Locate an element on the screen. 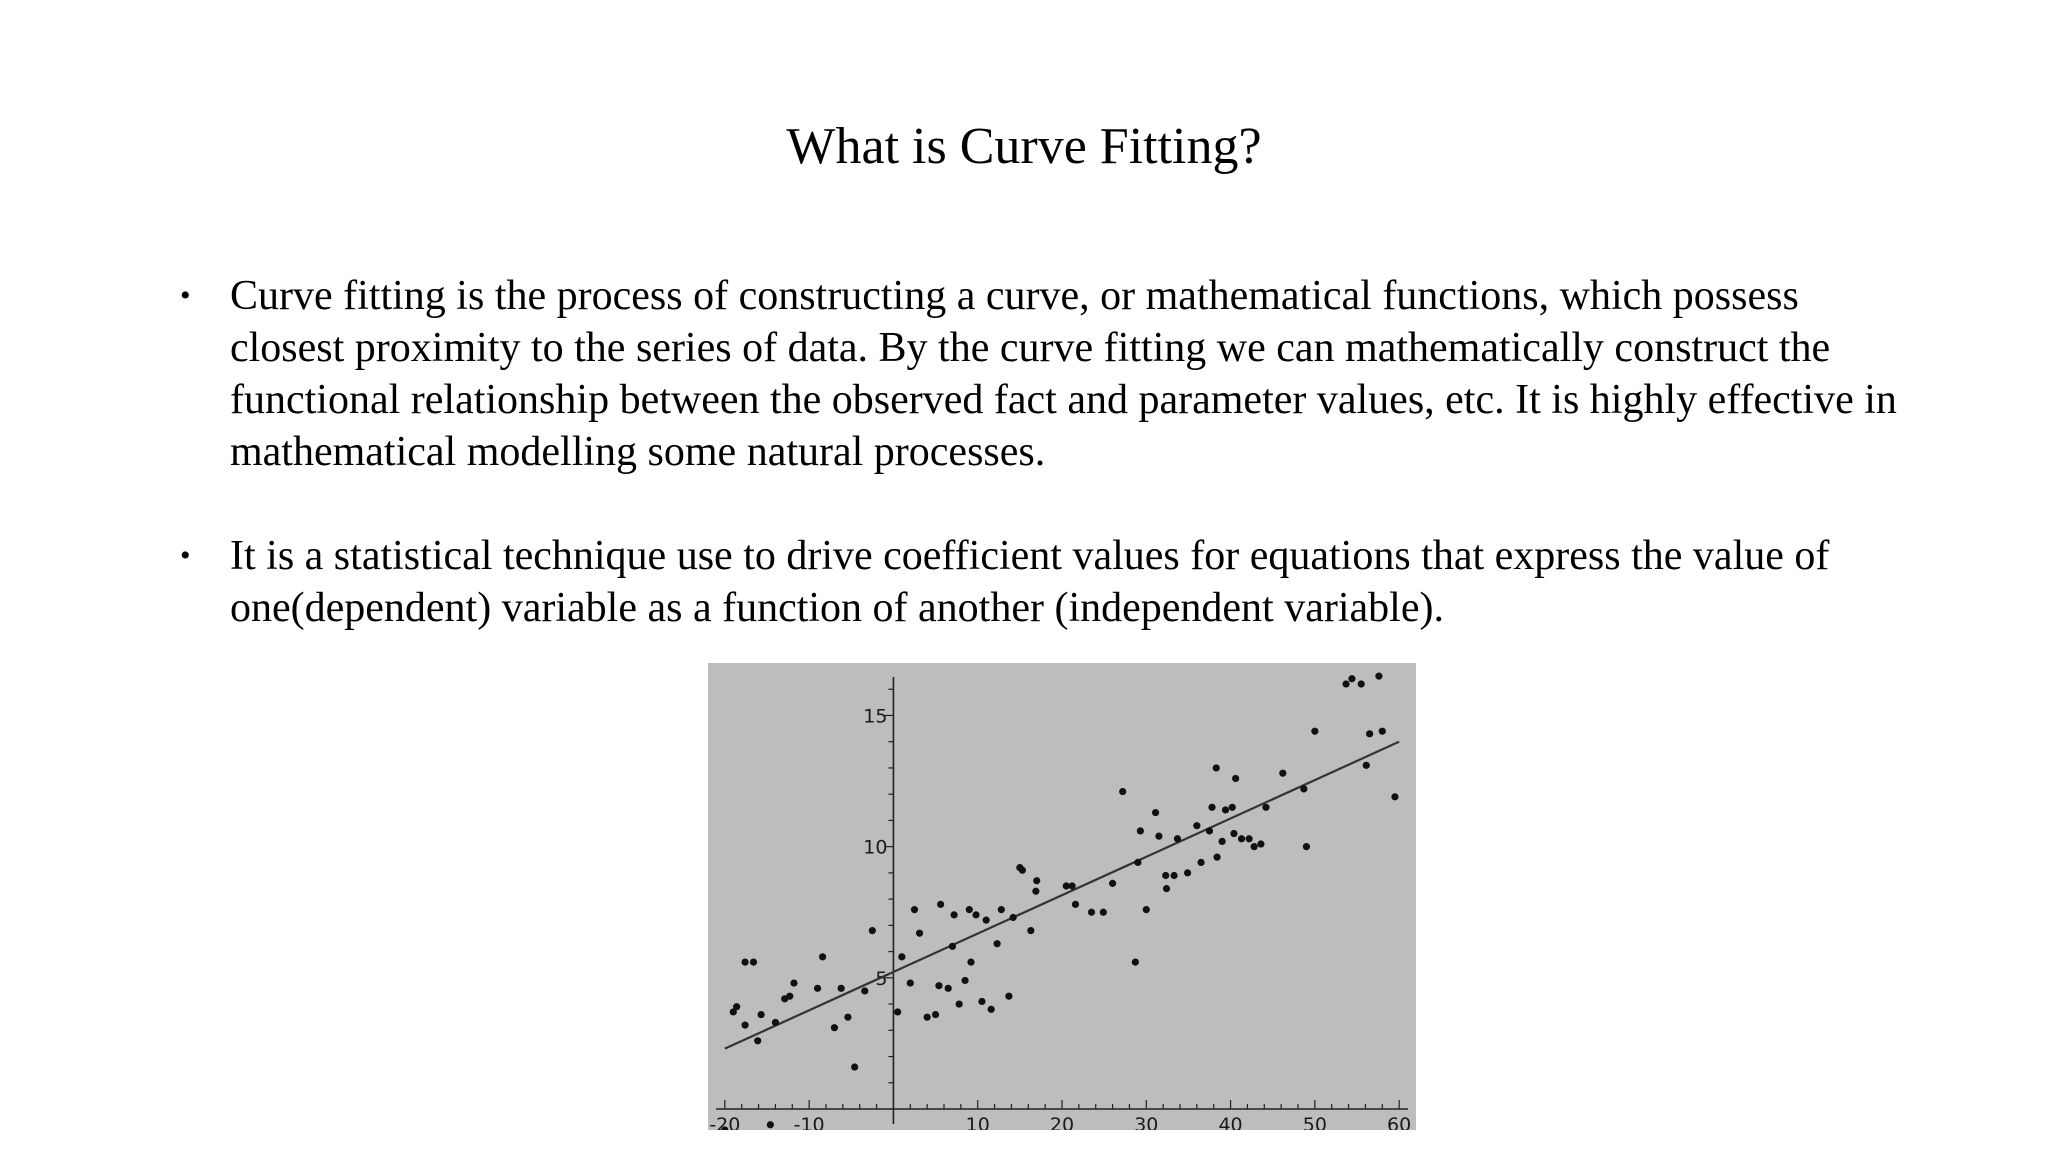 This screenshot has height=1152, width=2048. fit-line is located at coordinates (1062, 895).